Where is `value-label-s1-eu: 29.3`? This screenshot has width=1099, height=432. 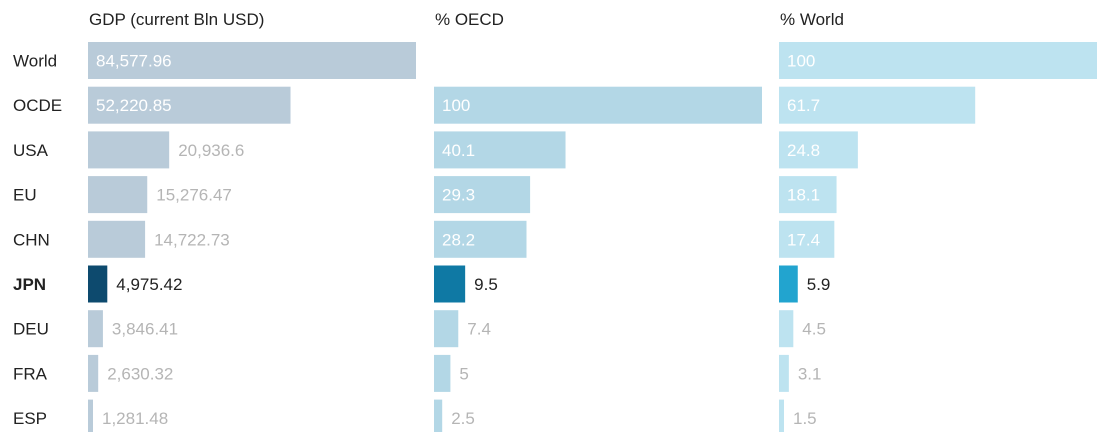 value-label-s1-eu: 29.3 is located at coordinates (458, 195).